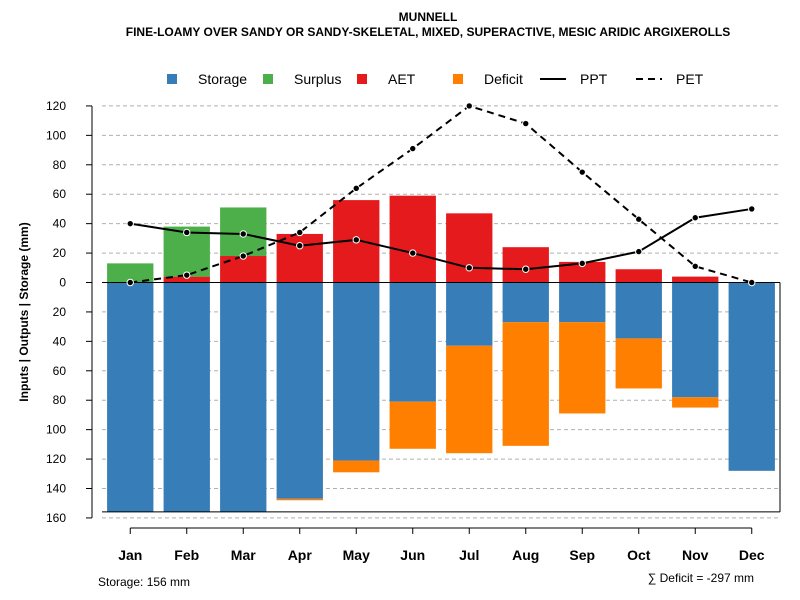 The height and width of the screenshot is (600, 800). What do you see at coordinates (130, 273) in the screenshot?
I see `surplus-bar-jan` at bounding box center [130, 273].